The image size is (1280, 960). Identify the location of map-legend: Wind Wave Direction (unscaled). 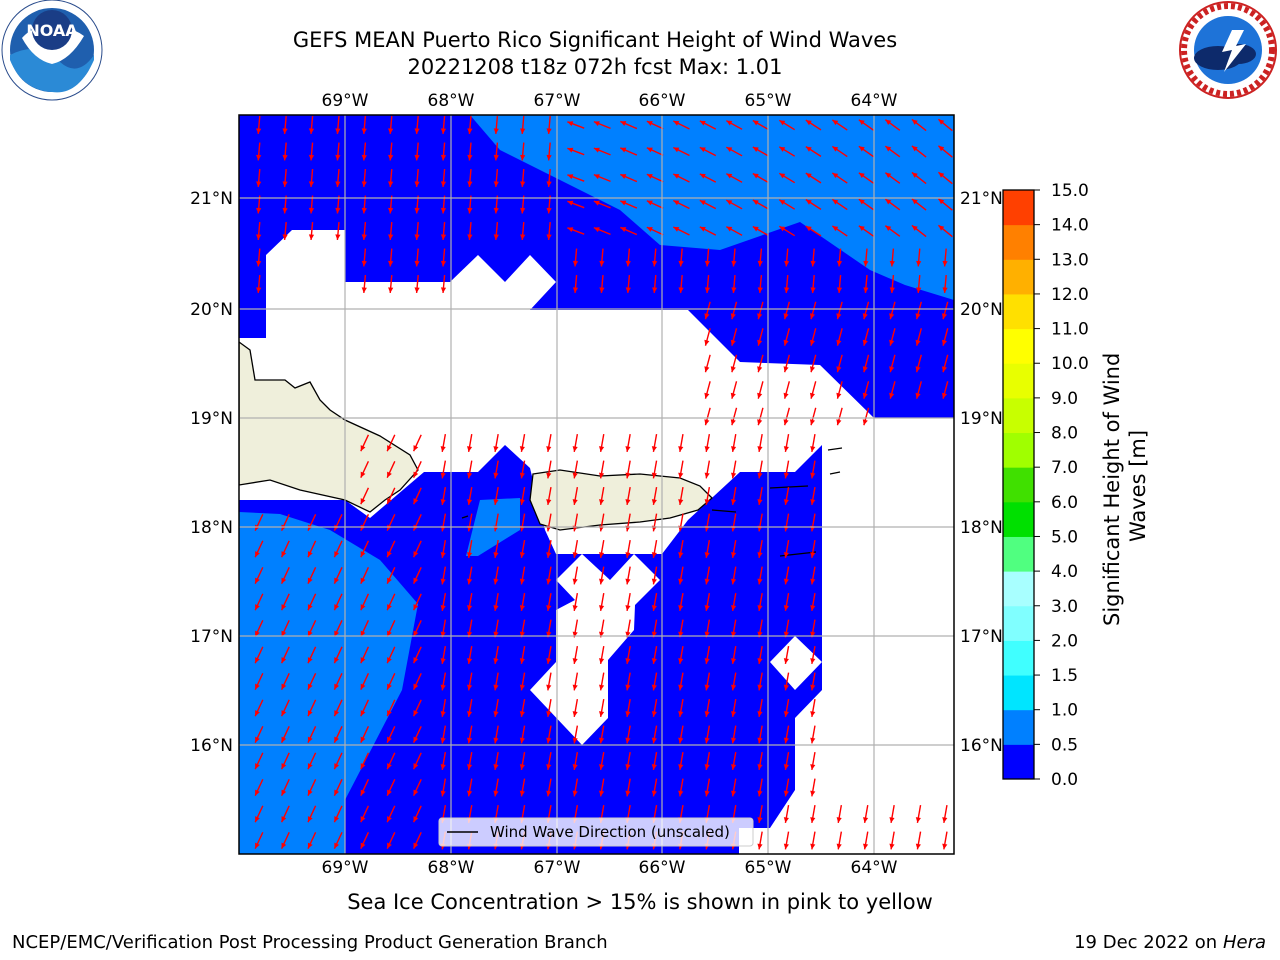
(596, 832).